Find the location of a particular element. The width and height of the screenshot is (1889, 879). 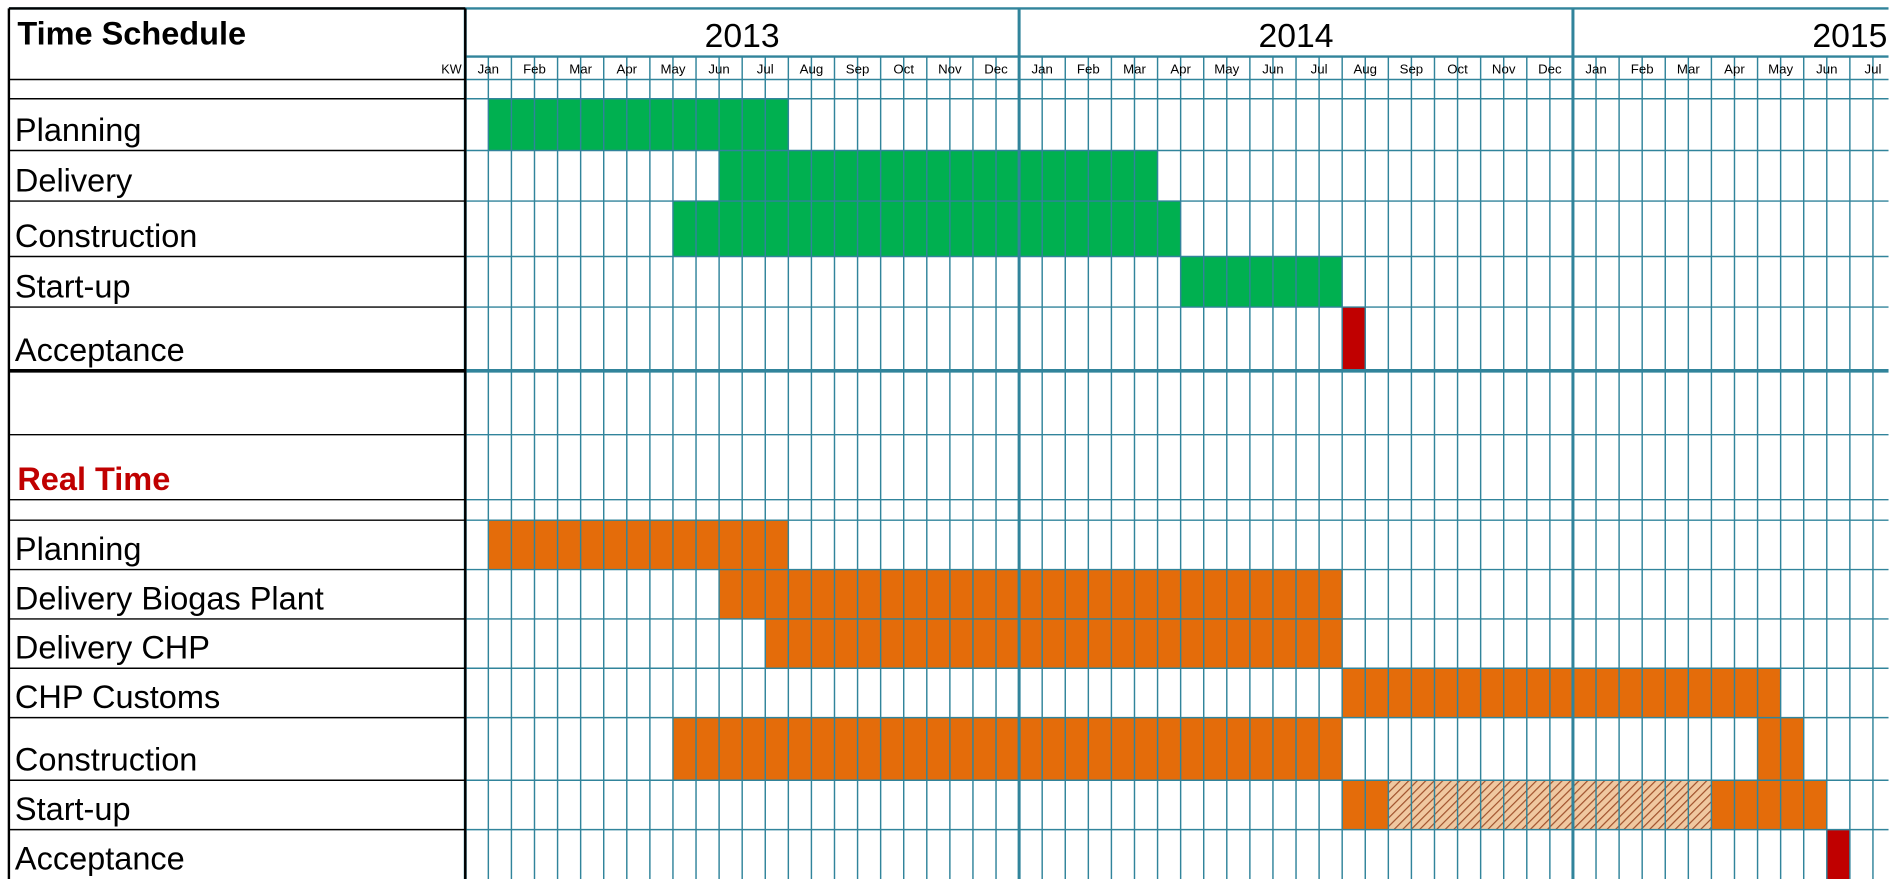

row-label: Delivery Biogas Plant is located at coordinates (169, 598).